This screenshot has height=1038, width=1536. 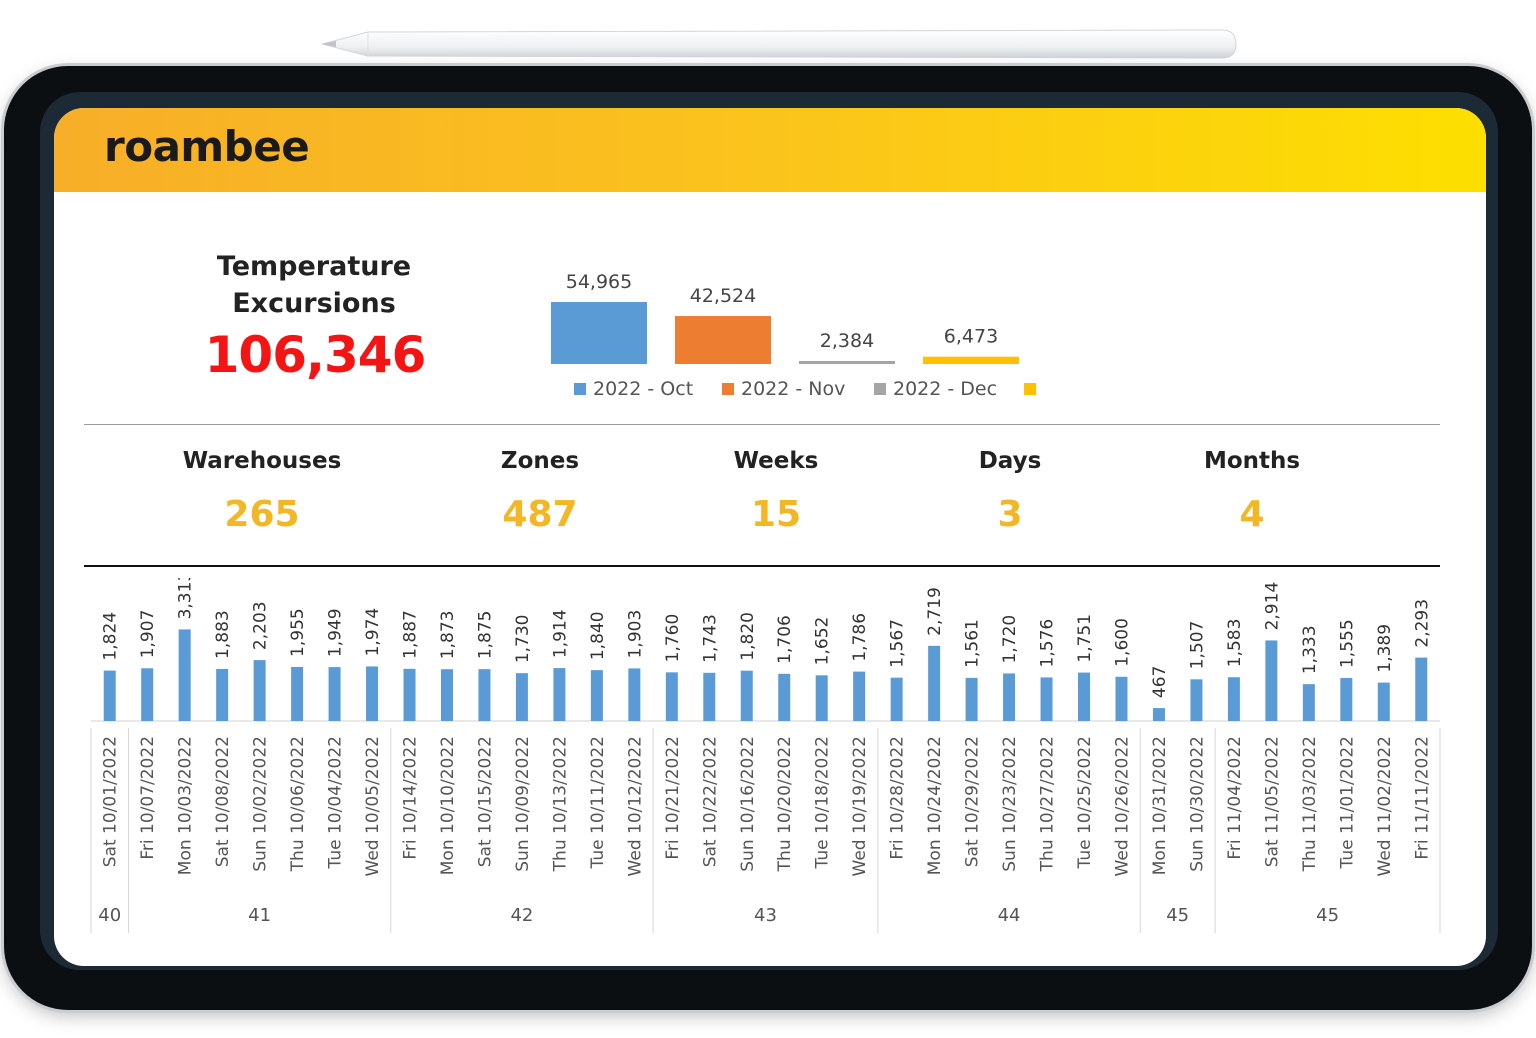 What do you see at coordinates (776, 491) in the screenshot?
I see `metric-weeks: Weeks 15` at bounding box center [776, 491].